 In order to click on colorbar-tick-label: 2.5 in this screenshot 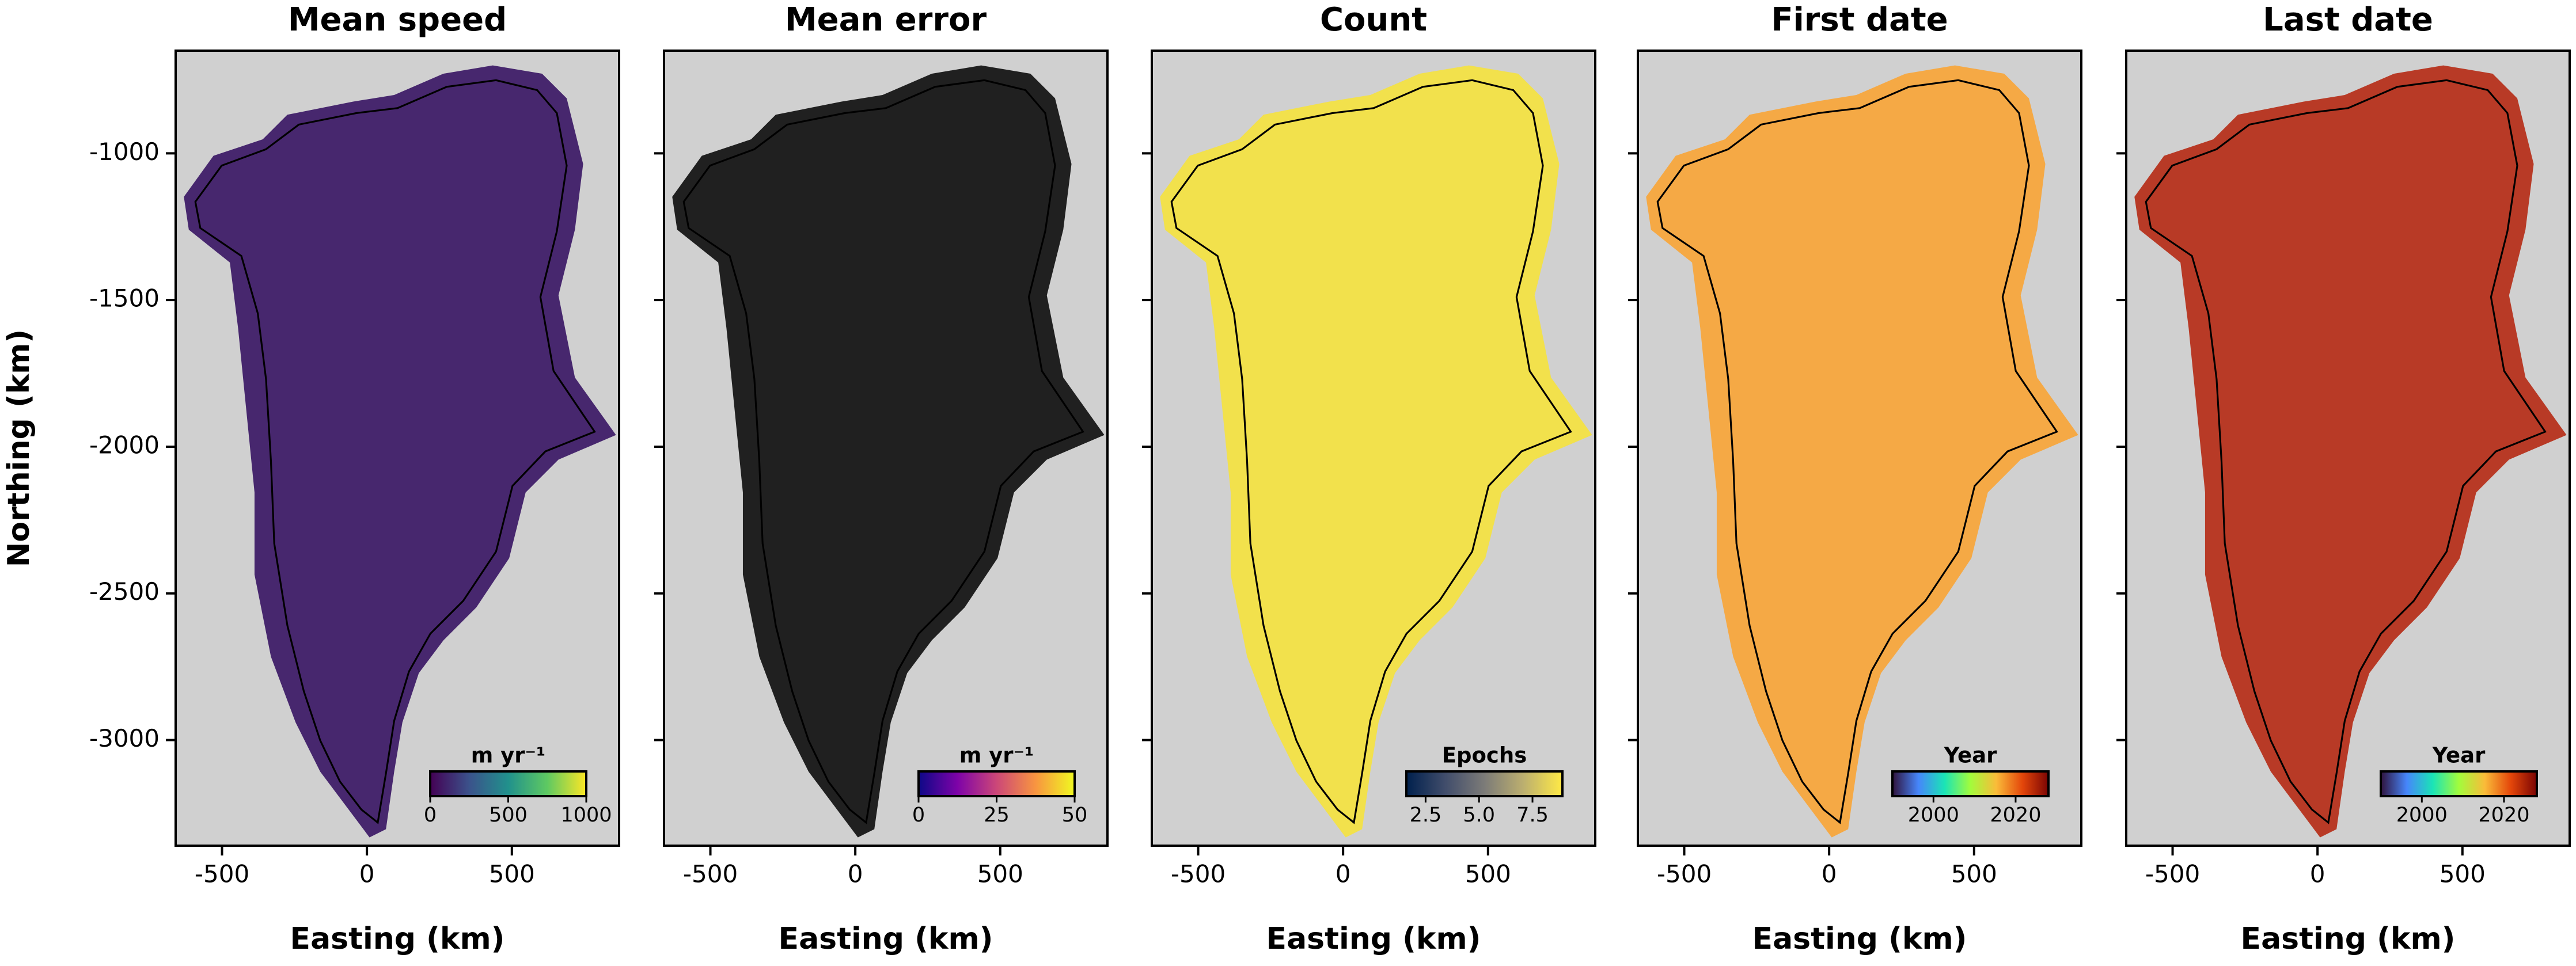, I will do `click(1426, 815)`.